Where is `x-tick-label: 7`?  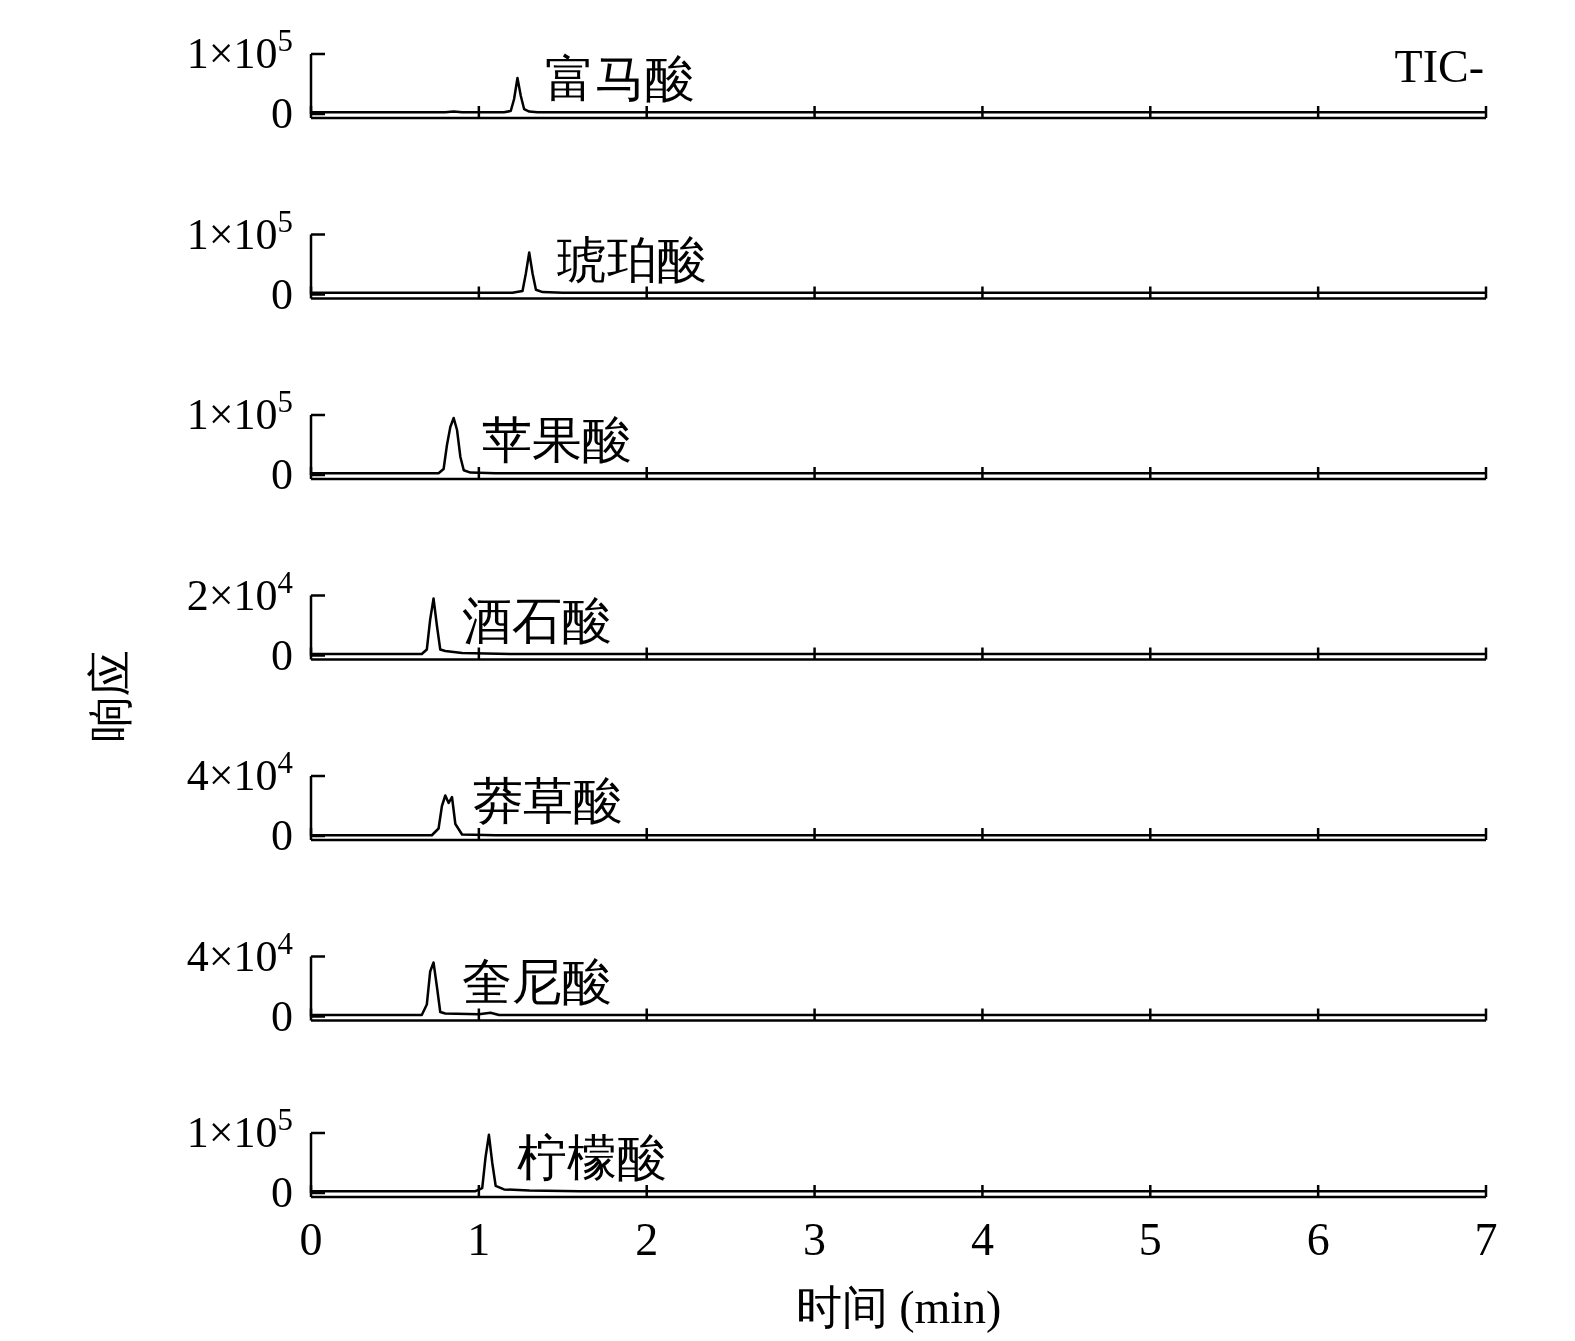 x-tick-label: 7 is located at coordinates (1486, 1239).